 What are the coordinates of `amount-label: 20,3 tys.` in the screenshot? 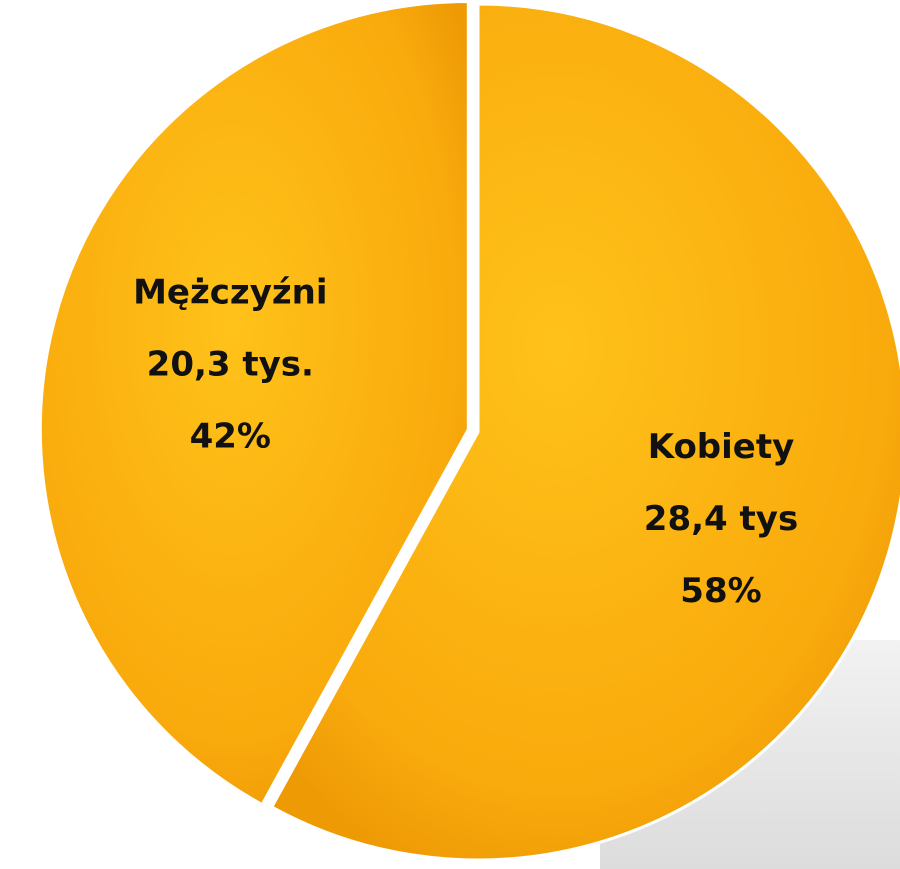 It's located at (230, 364).